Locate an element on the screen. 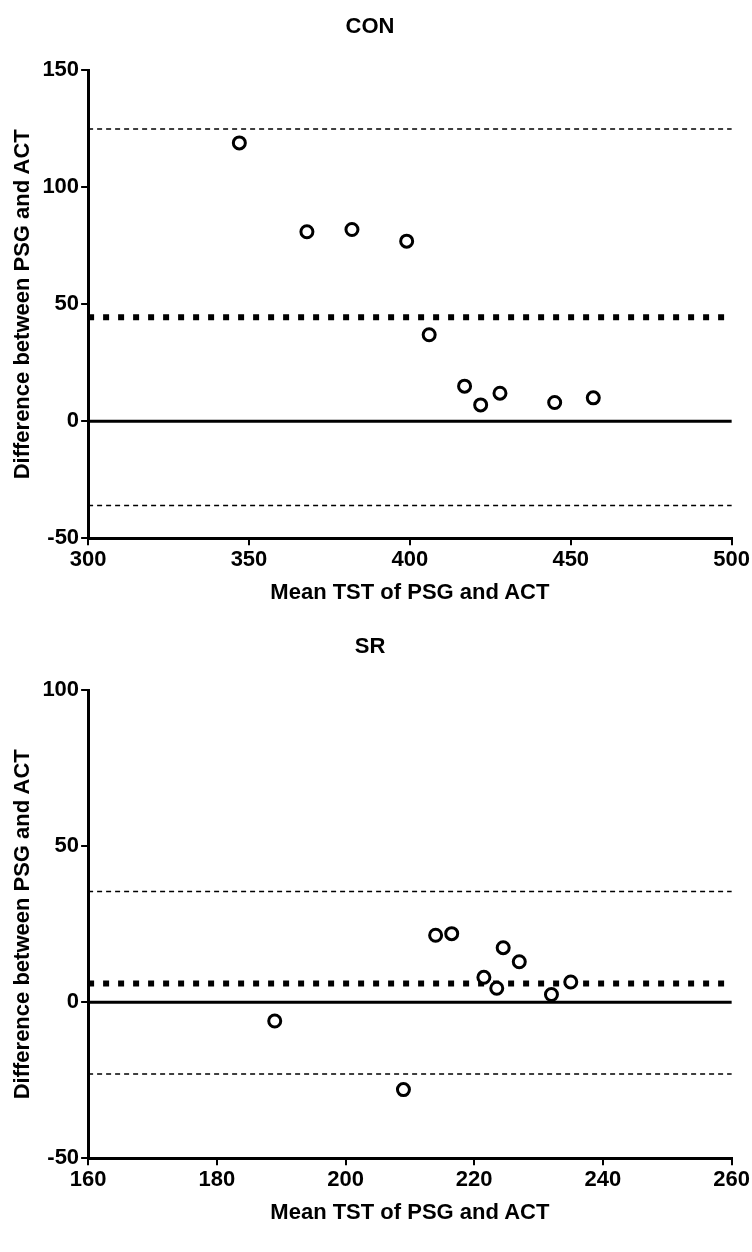 The width and height of the screenshot is (752, 1252). y-tick-label: 150 is located at coordinates (61, 69).